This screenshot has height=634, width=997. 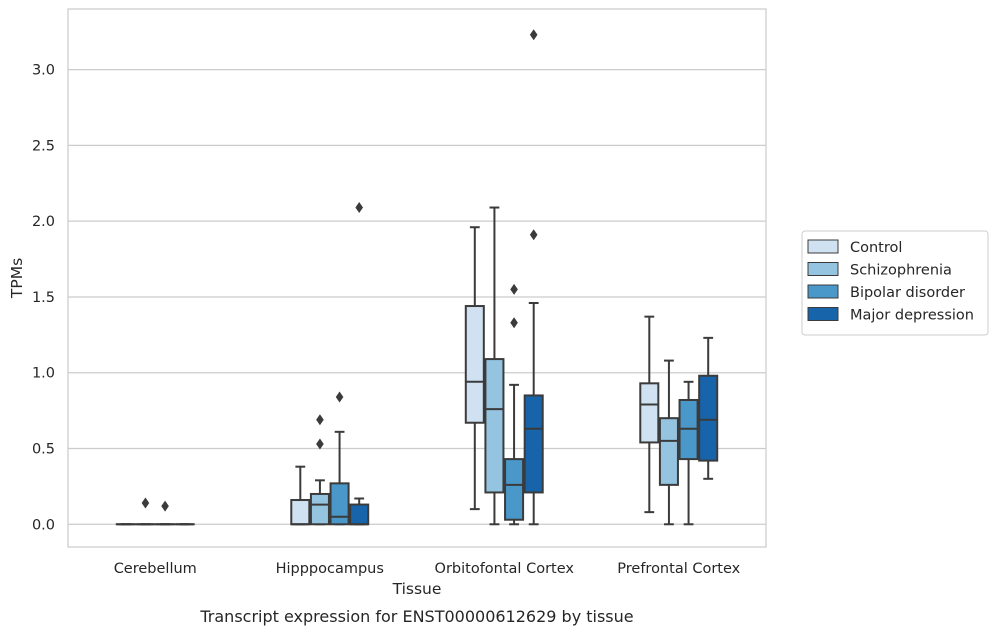 What do you see at coordinates (43, 71) in the screenshot?
I see `y-tick-label: 3.0` at bounding box center [43, 71].